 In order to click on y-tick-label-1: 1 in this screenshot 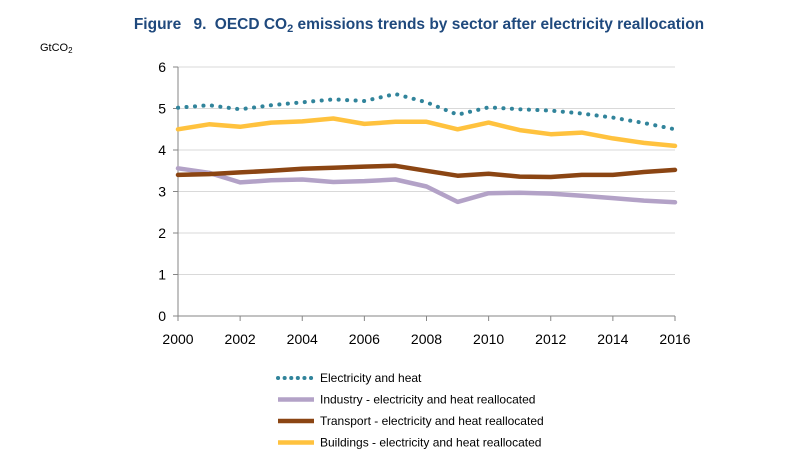, I will do `click(162, 275)`.